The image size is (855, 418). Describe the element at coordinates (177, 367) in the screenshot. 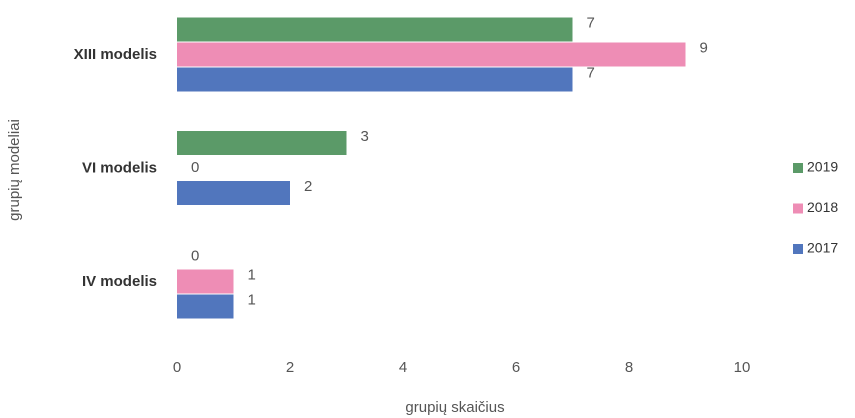

I see `x-tick-label: 0` at that location.